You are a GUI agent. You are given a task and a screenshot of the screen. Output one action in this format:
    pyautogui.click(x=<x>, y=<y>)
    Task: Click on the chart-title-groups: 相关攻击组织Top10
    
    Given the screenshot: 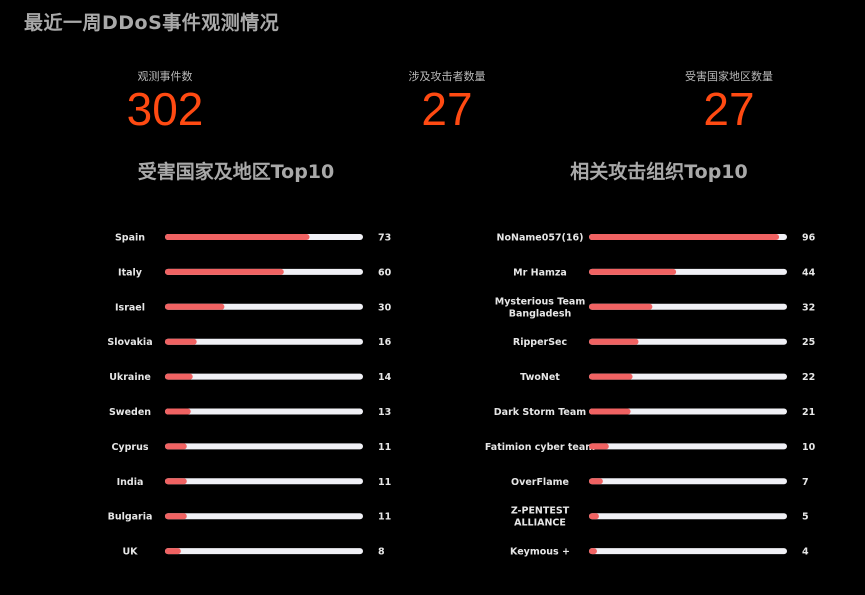 What is the action you would take?
    pyautogui.click(x=659, y=172)
    